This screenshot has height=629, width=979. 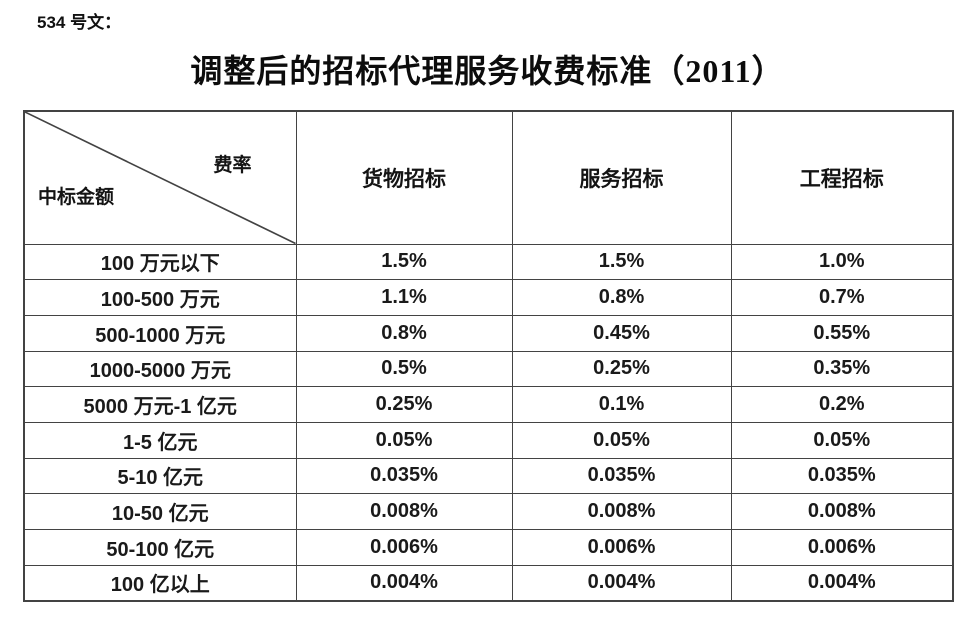 I want to click on table-row: 500-1000 万元 0.8% 0.45% 0.55%, so click(x=488, y=333).